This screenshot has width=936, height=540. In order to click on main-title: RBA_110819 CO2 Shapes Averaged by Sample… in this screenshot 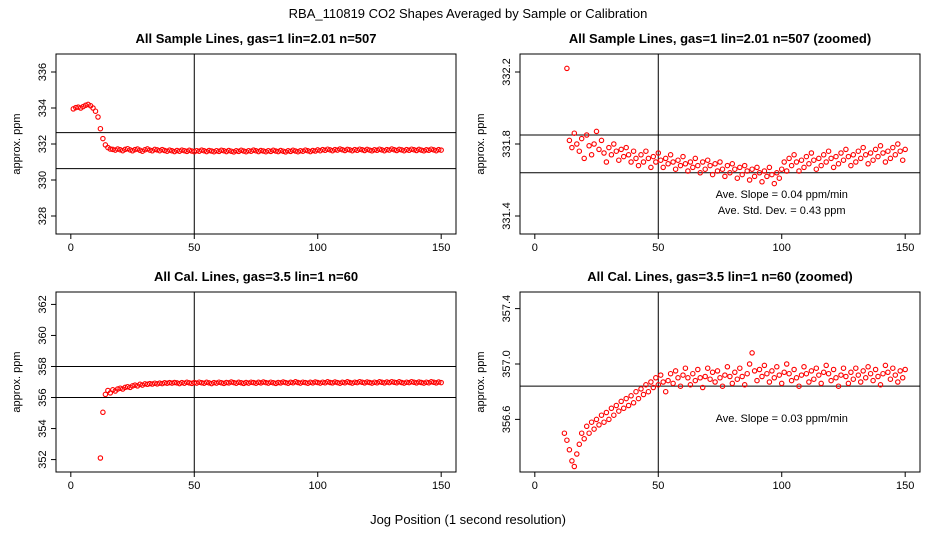, I will do `click(468, 13)`.